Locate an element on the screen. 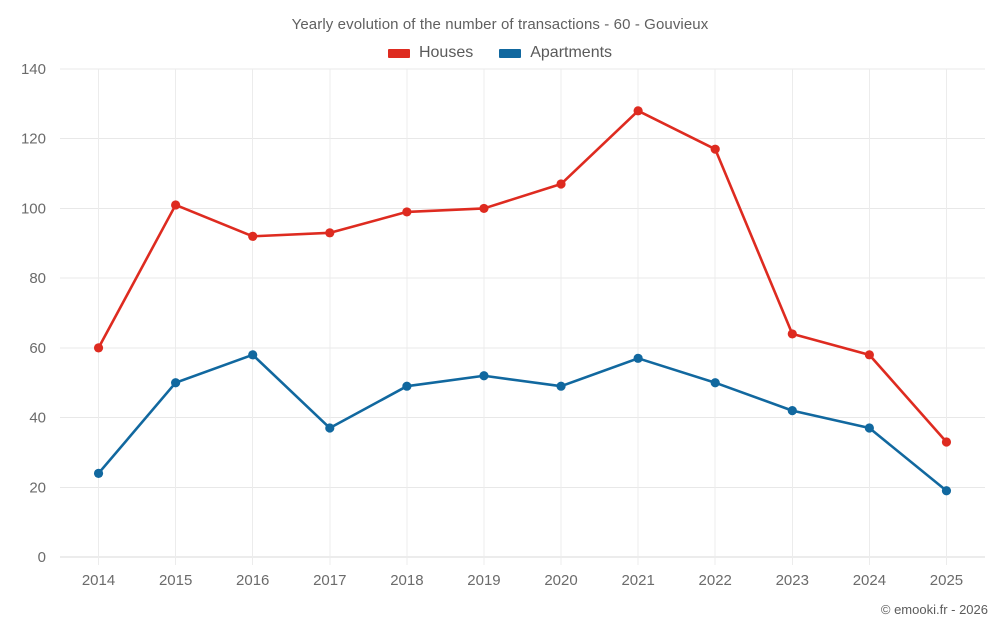 Image resolution: width=1000 pixels, height=625 pixels. chart-legend: Houses Apartments is located at coordinates (500, 53).